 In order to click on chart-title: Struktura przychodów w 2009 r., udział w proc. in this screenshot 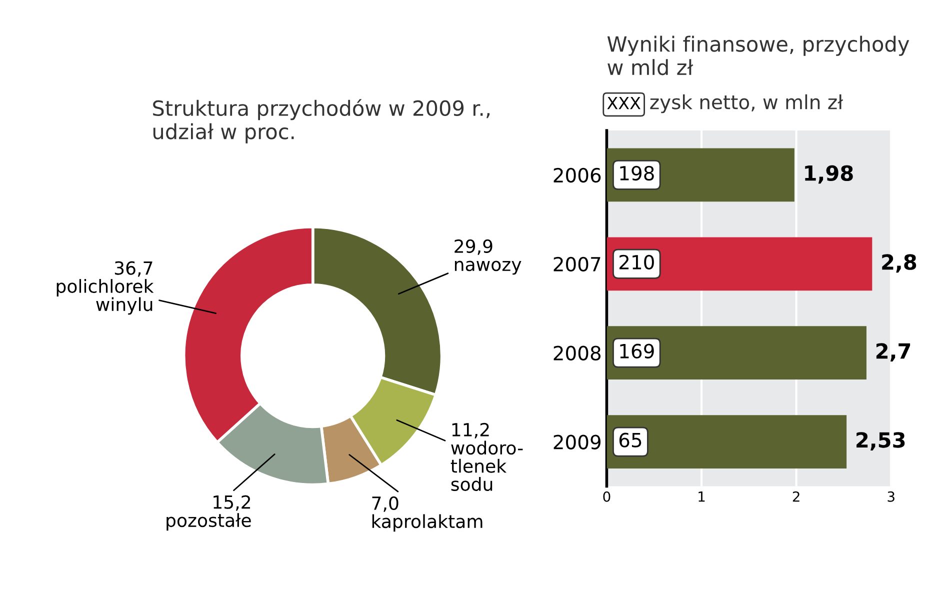, I will do `click(321, 121)`.